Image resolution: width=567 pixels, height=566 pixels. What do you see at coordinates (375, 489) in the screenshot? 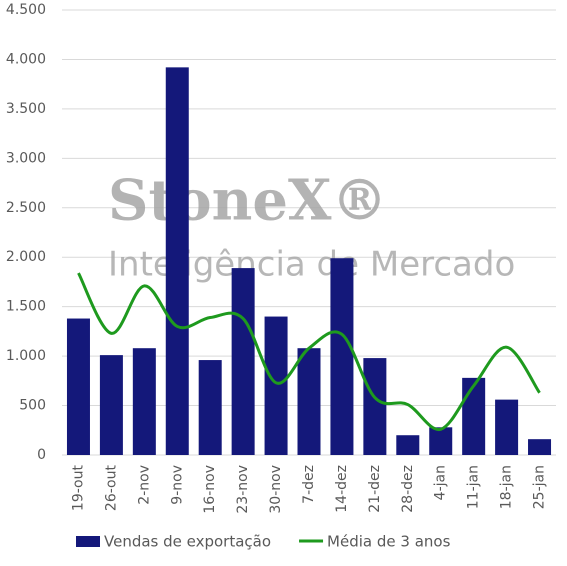
I see `x-tick-label: 21-dez` at bounding box center [375, 489].